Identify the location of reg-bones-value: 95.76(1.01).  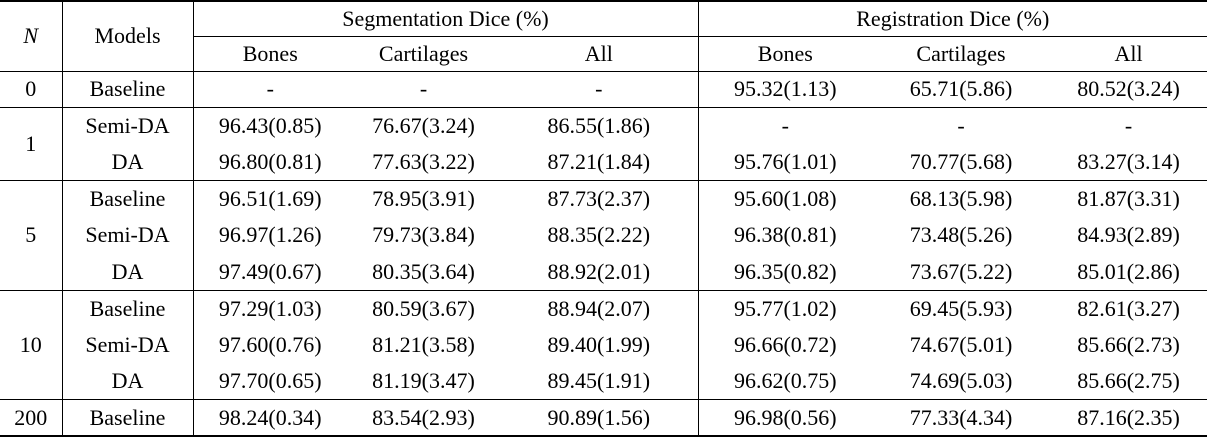
(785, 161).